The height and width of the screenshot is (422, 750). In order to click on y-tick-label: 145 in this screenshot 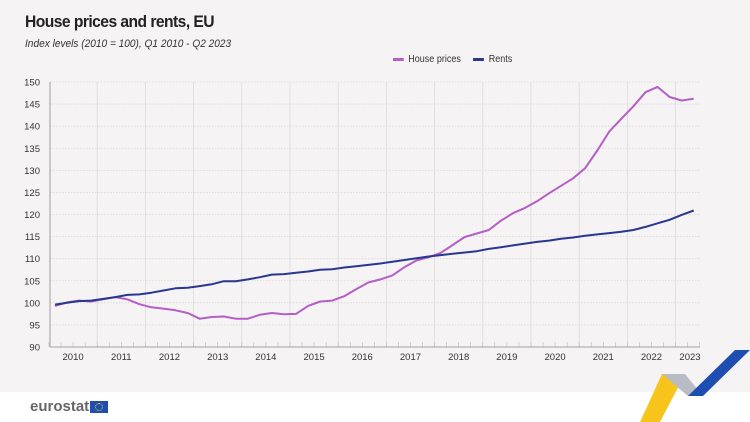, I will do `click(32, 105)`.